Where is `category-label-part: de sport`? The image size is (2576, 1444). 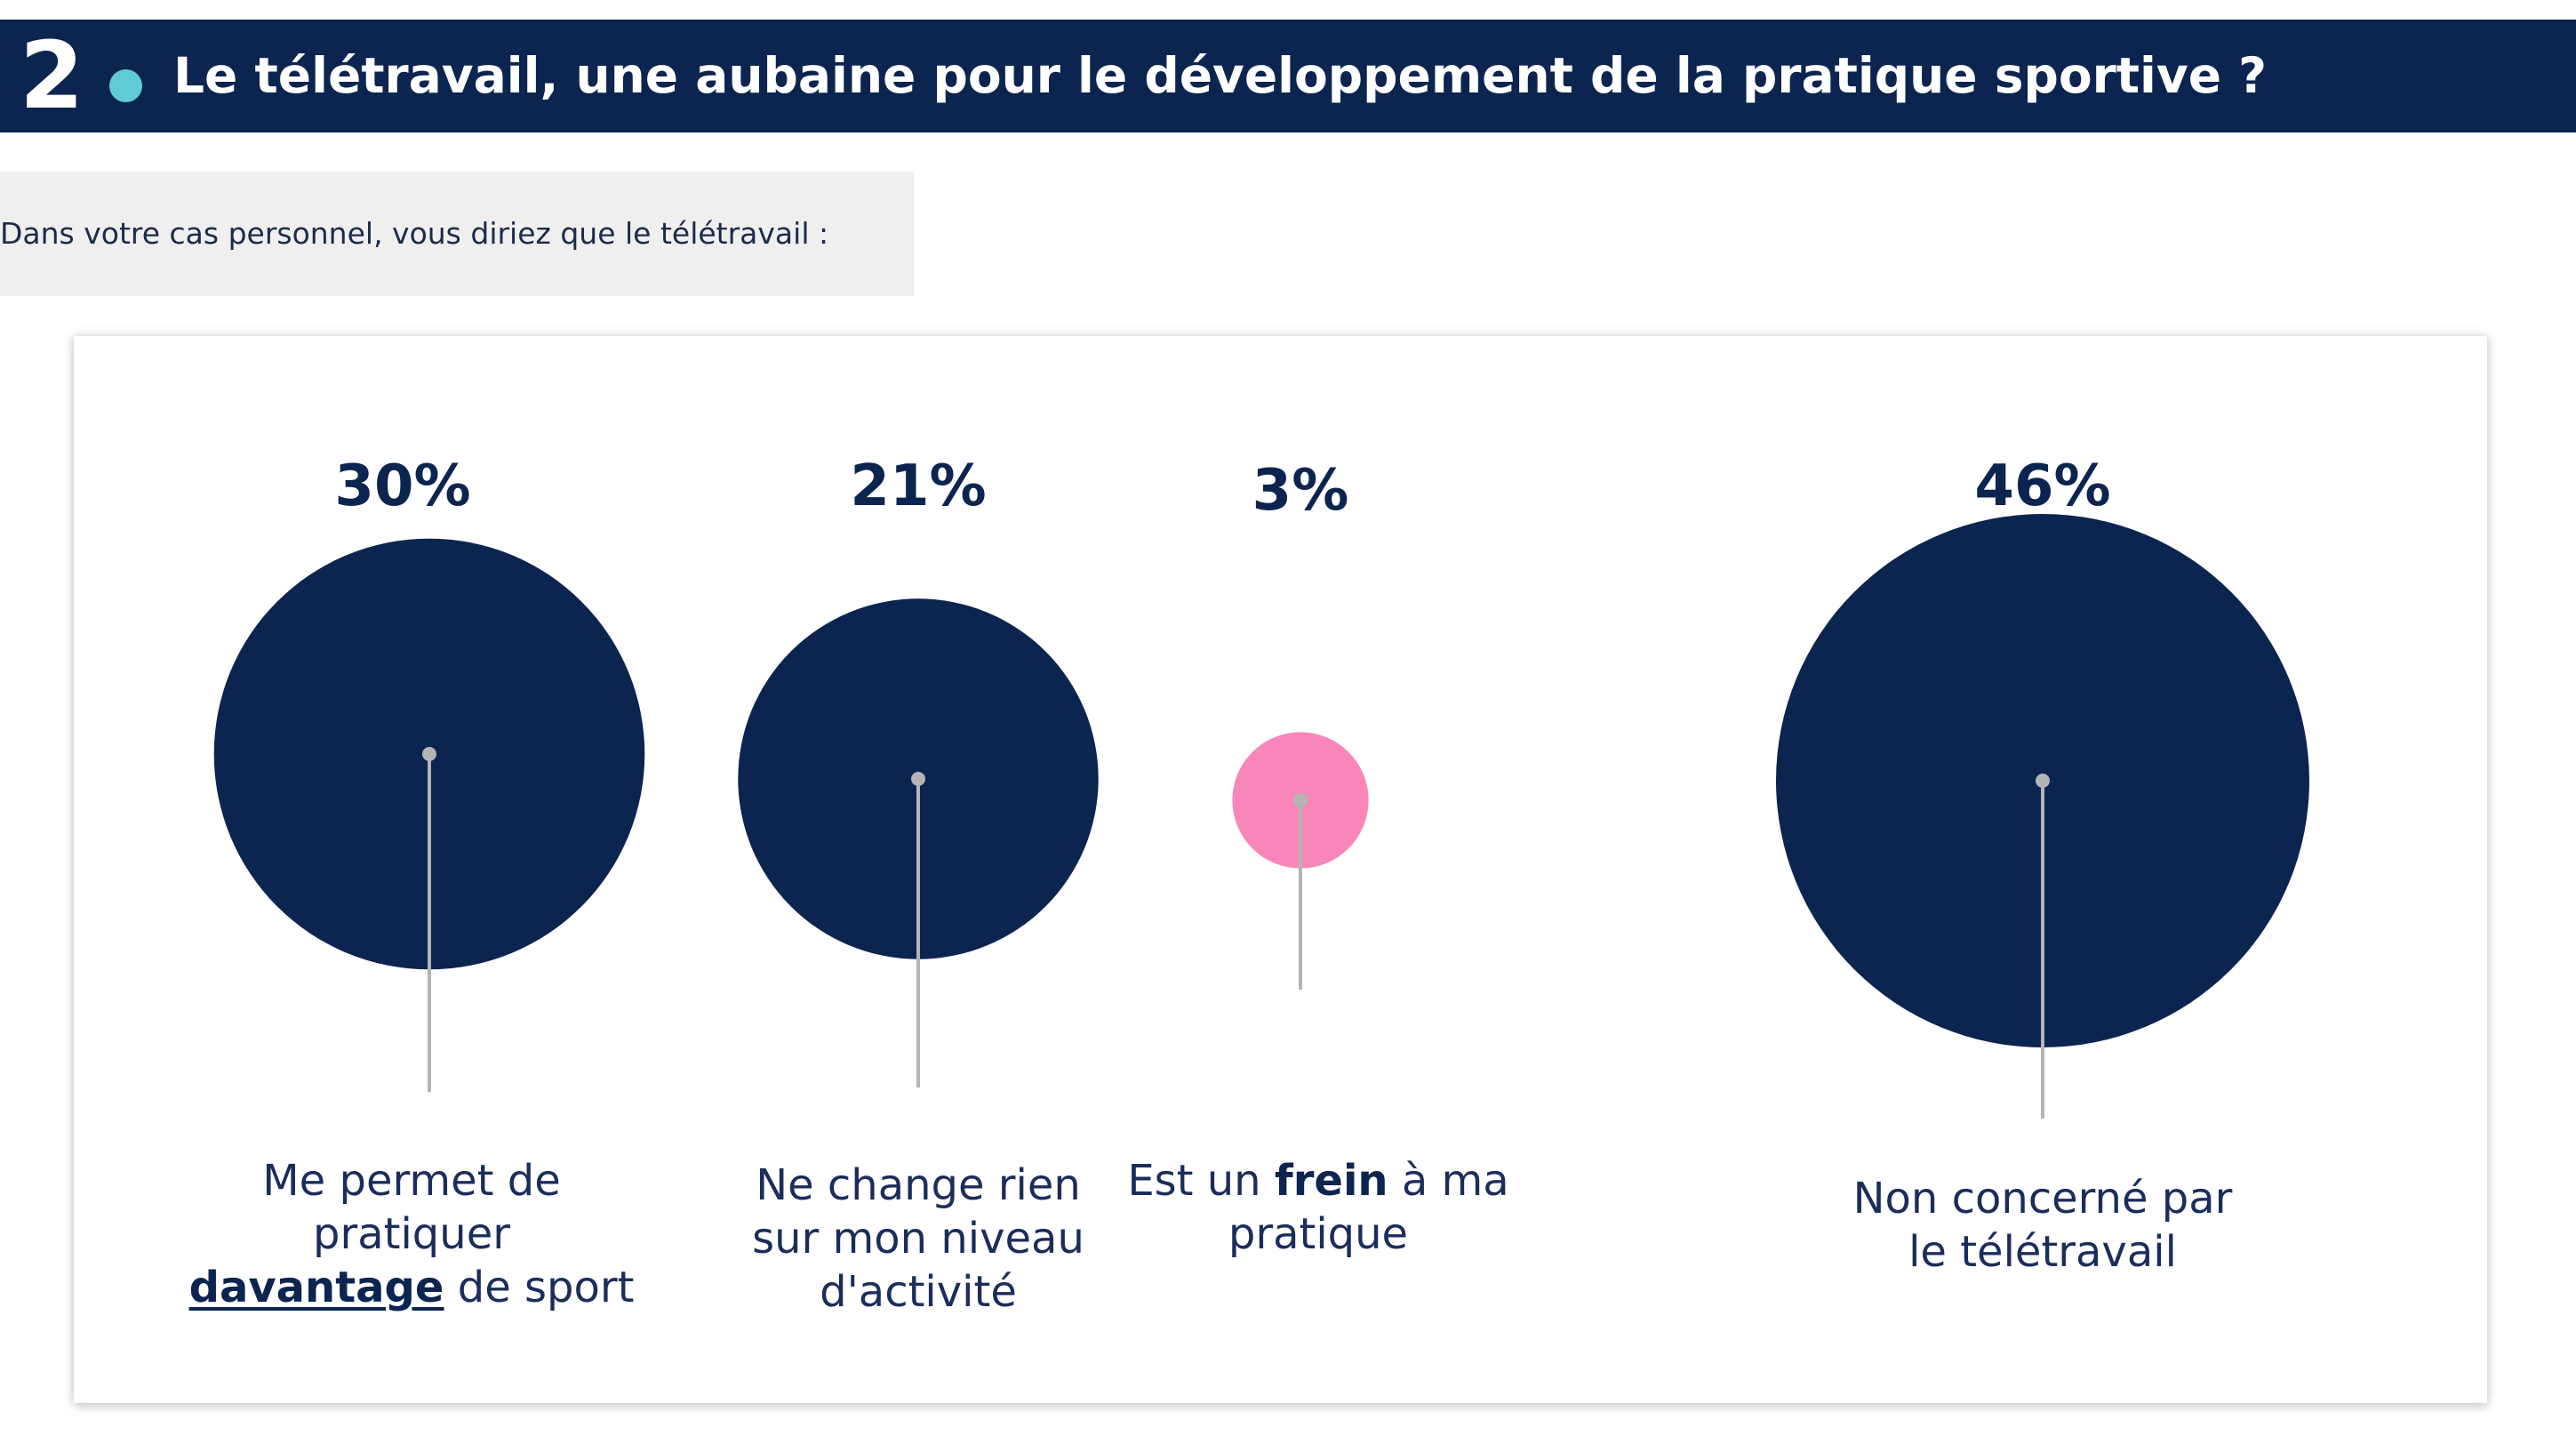 category-label-part: de sport is located at coordinates (539, 1287).